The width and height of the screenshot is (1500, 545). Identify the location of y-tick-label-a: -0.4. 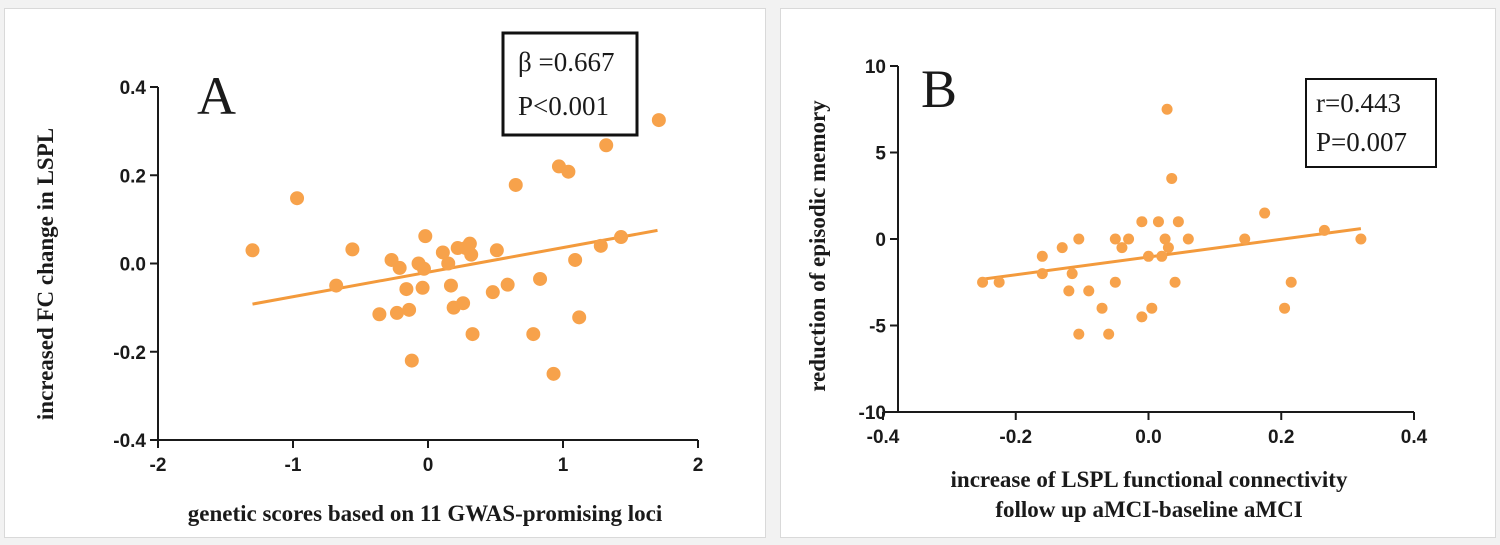
(129, 441).